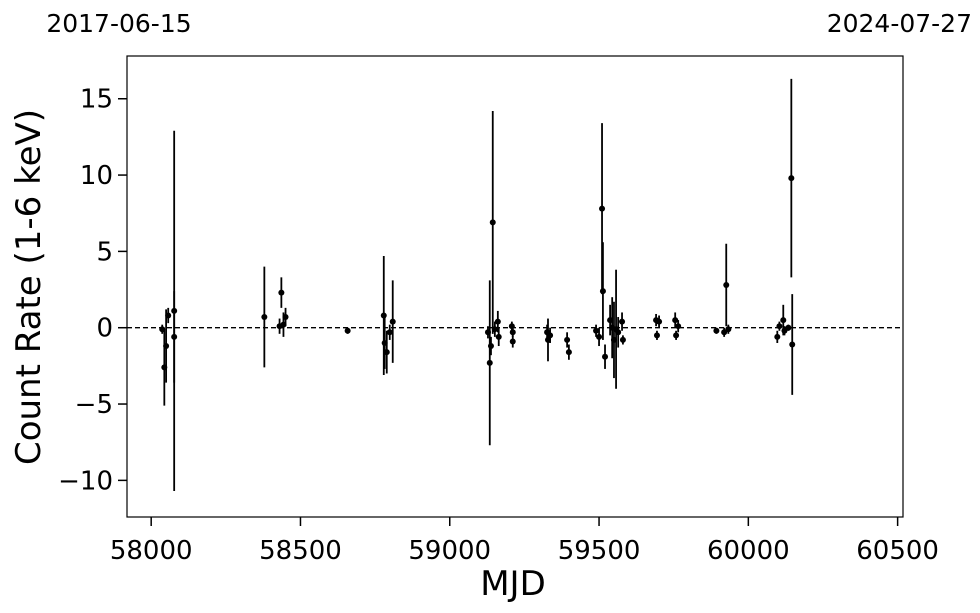  Describe the element at coordinates (899, 23) in the screenshot. I see `top-right-label: 2024-07-27` at that location.